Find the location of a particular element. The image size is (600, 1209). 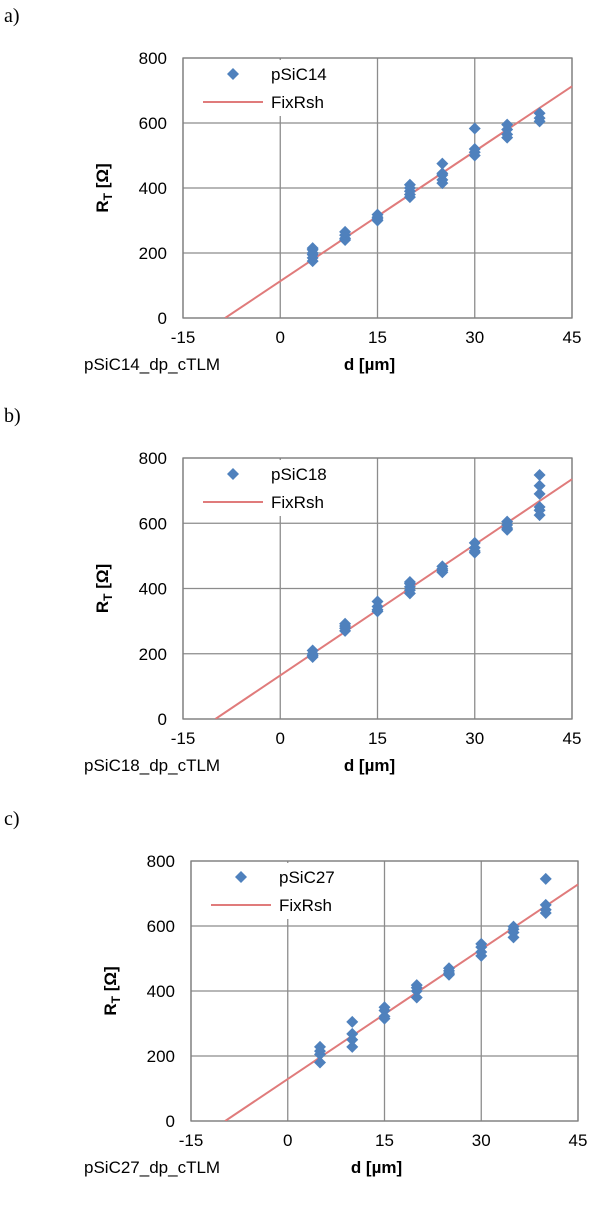

legend-label: pSiC14 is located at coordinates (299, 74).